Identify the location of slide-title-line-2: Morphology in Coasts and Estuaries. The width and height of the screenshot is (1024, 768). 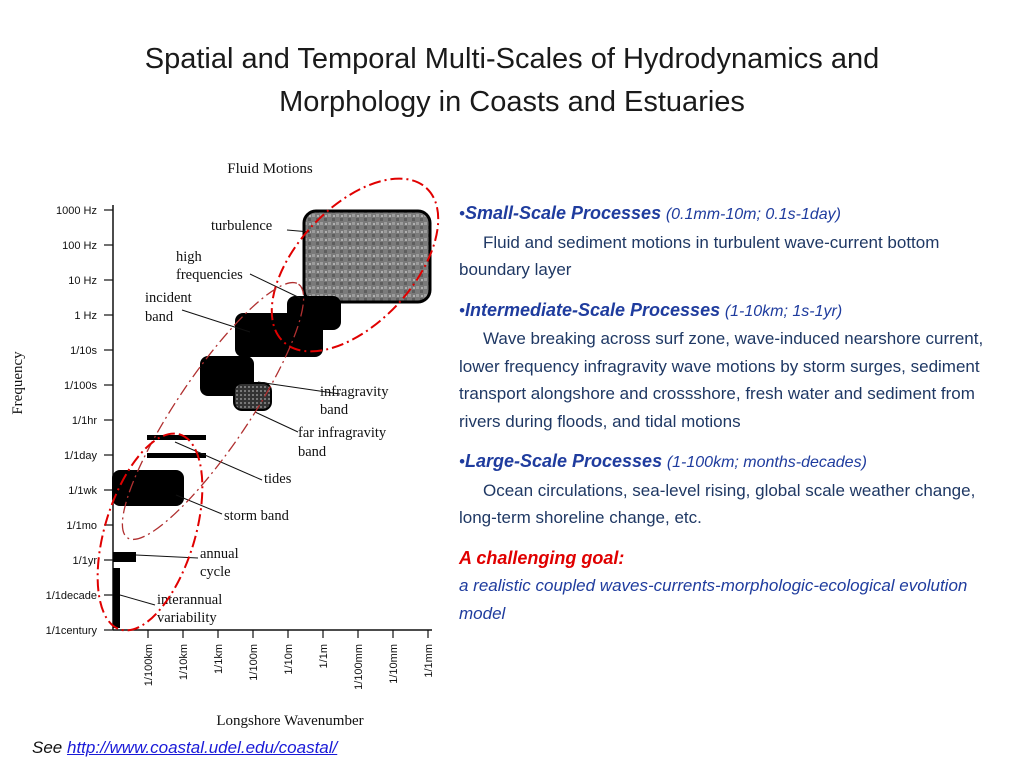
(512, 102).